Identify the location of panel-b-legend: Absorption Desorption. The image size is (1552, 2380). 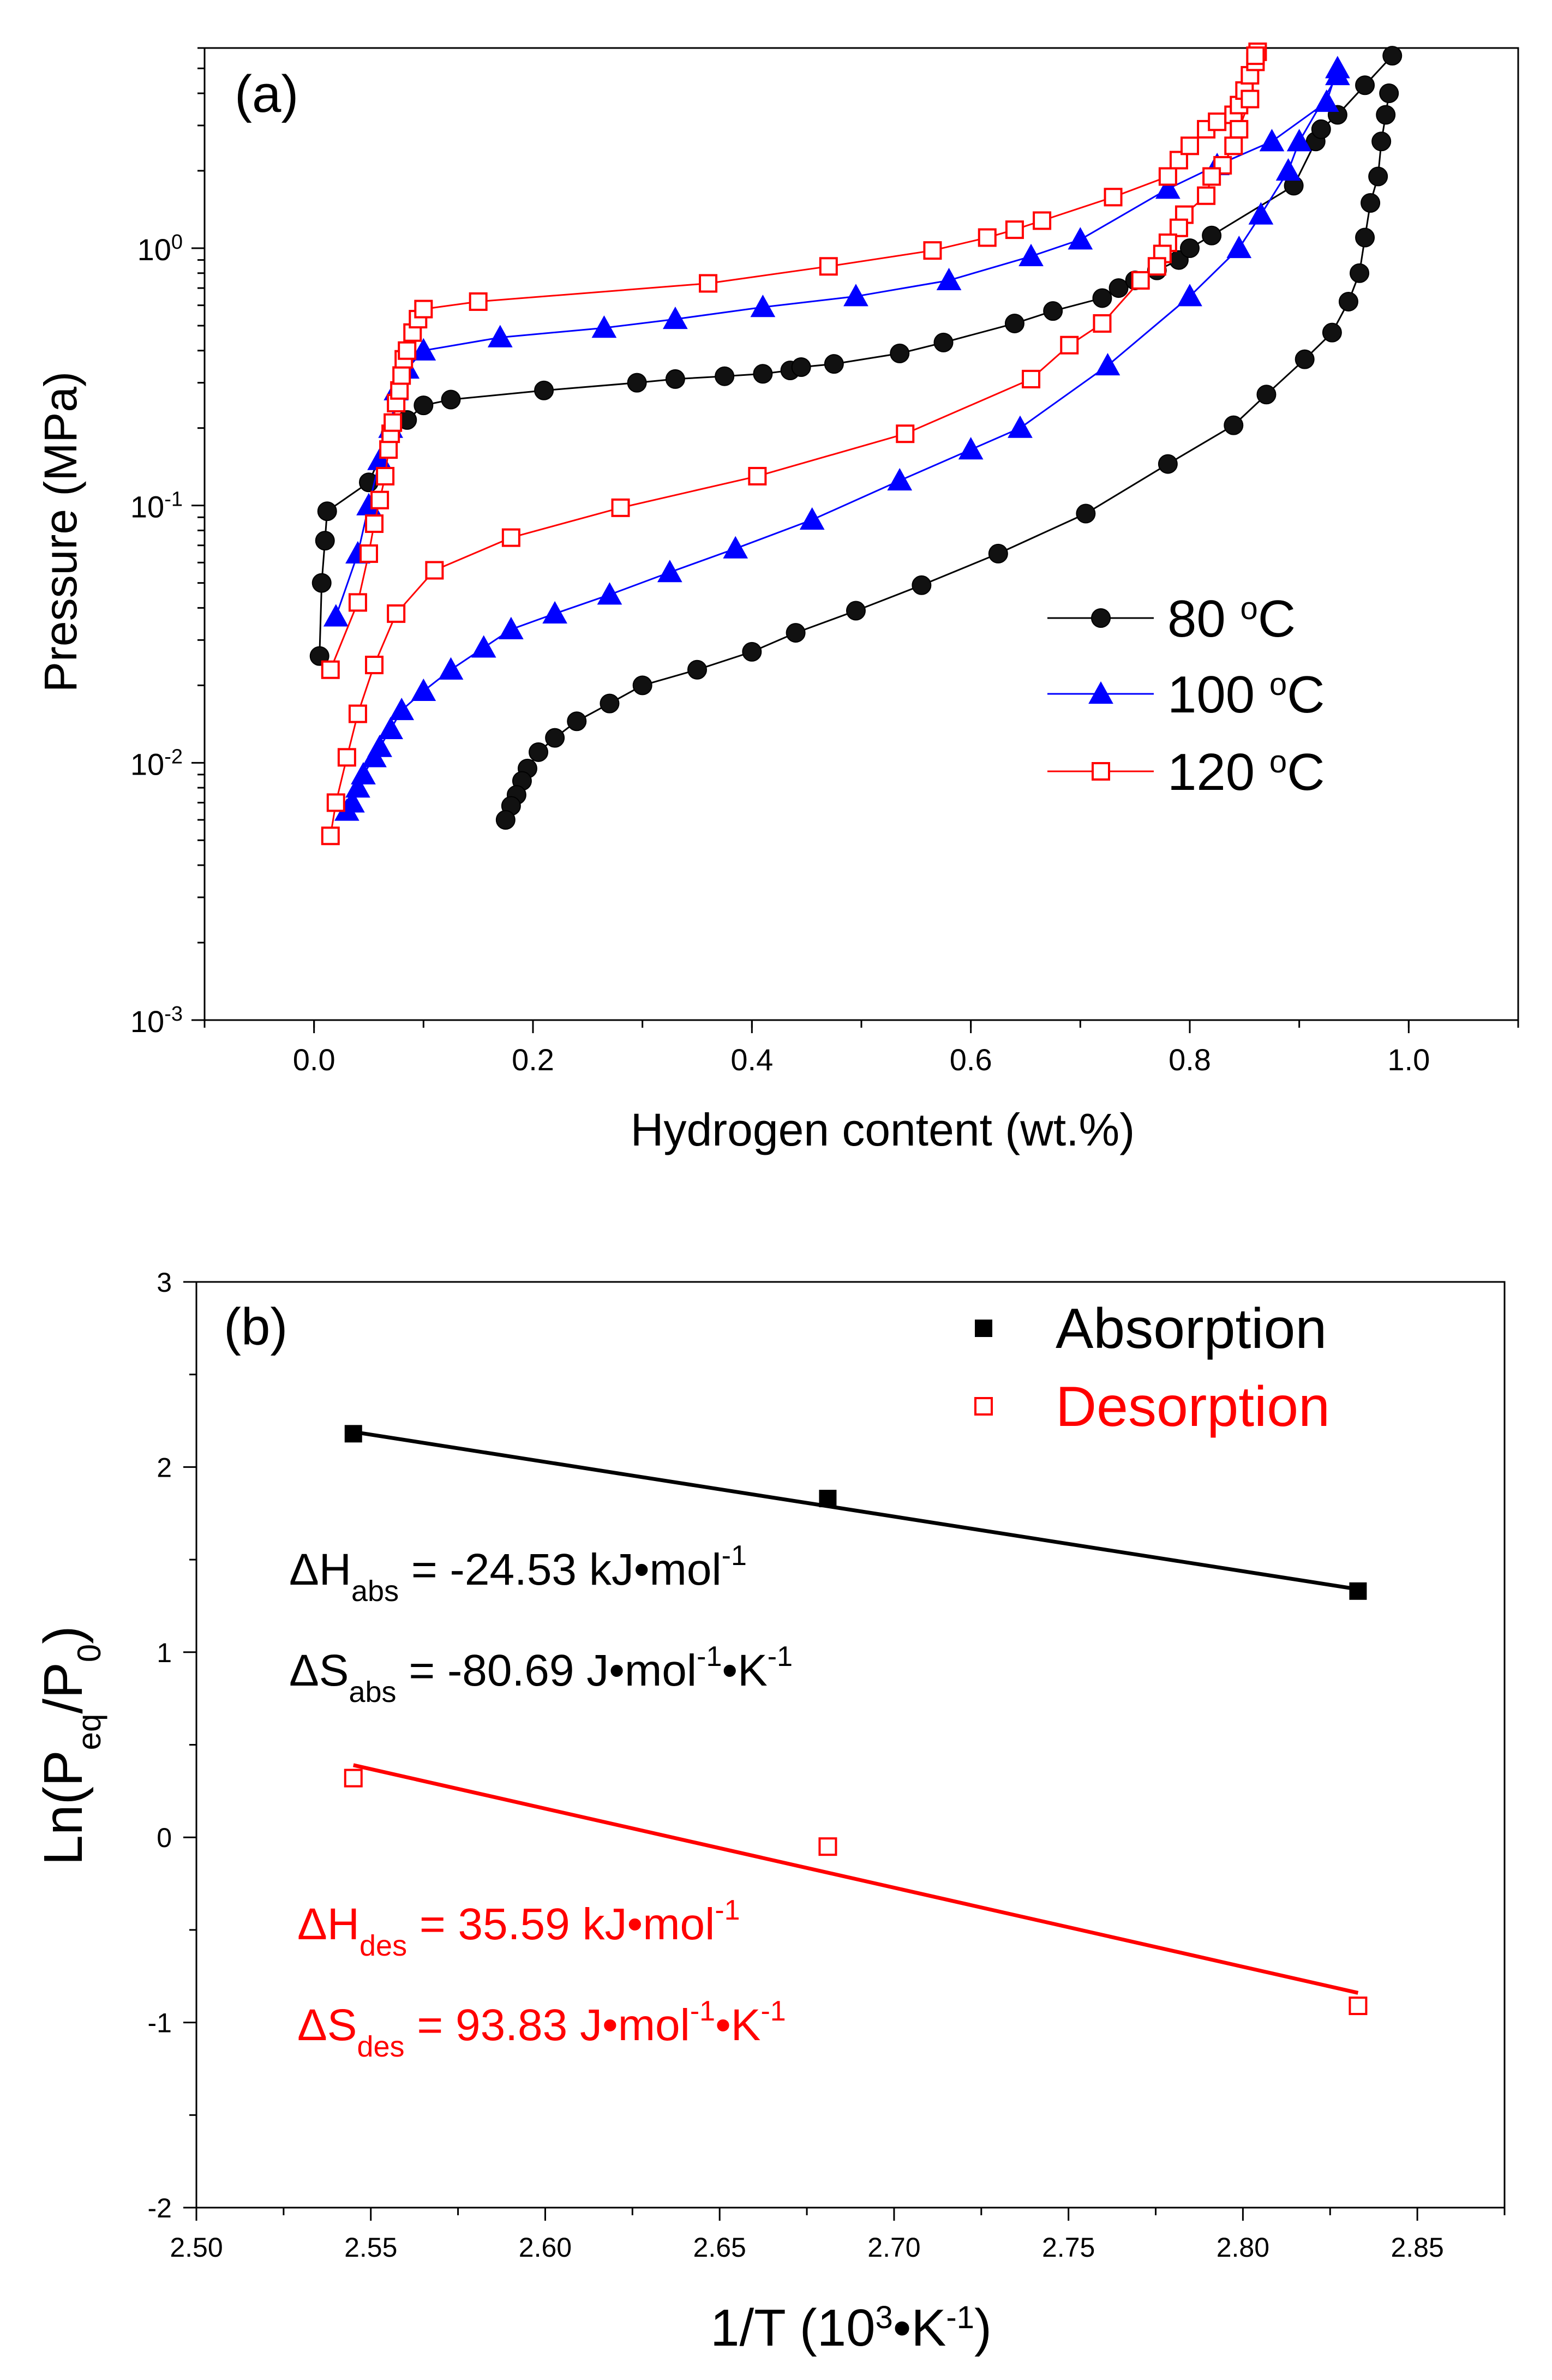
(1152, 1367).